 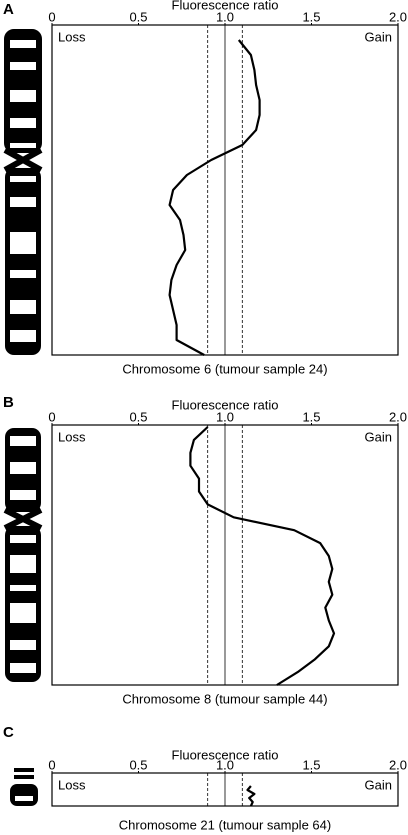 What do you see at coordinates (8, 732) in the screenshot?
I see `panel-label: C` at bounding box center [8, 732].